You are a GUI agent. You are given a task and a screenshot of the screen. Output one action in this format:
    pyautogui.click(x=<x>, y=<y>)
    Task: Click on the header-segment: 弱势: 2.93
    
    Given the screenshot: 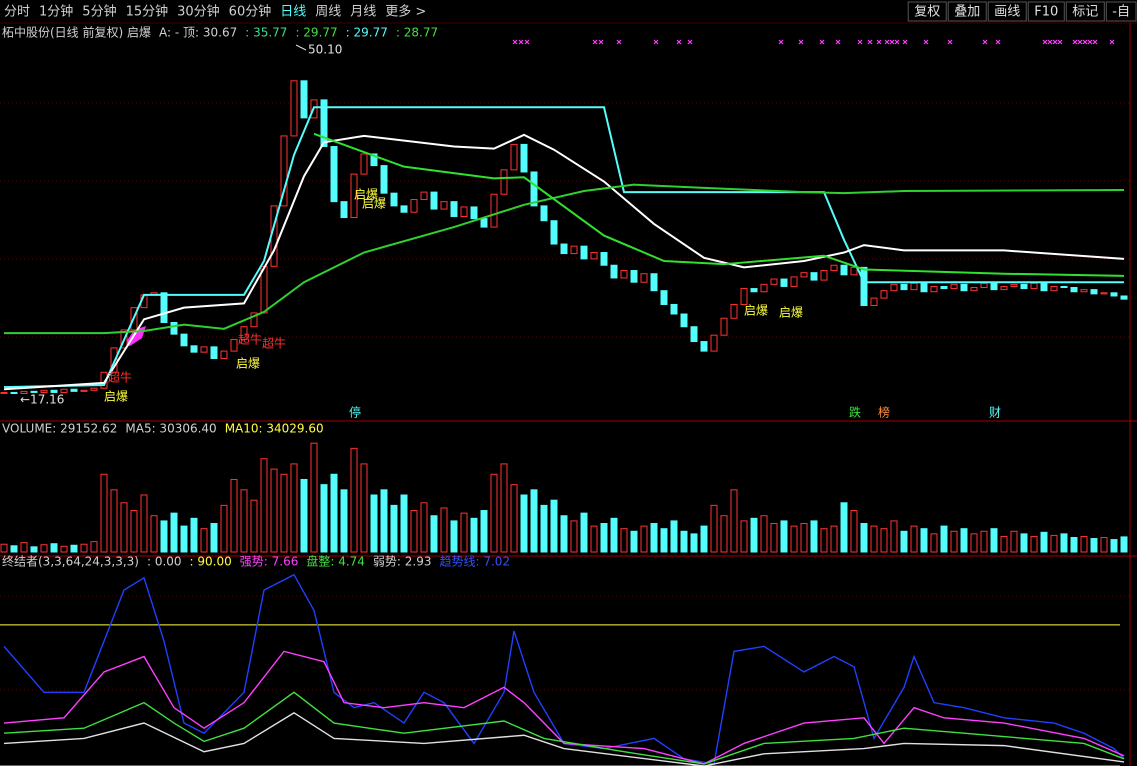 What is the action you would take?
    pyautogui.click(x=402, y=562)
    